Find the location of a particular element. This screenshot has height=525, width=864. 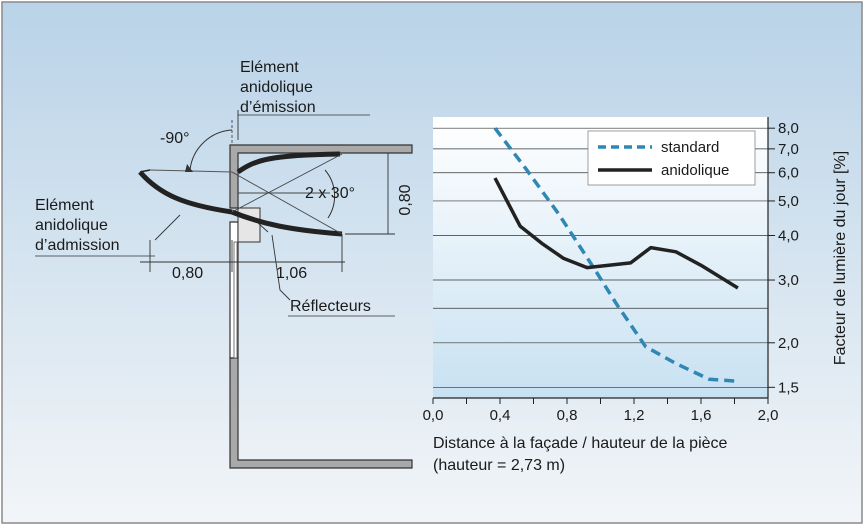

width-dimension-left: 0,80 is located at coordinates (187, 273).